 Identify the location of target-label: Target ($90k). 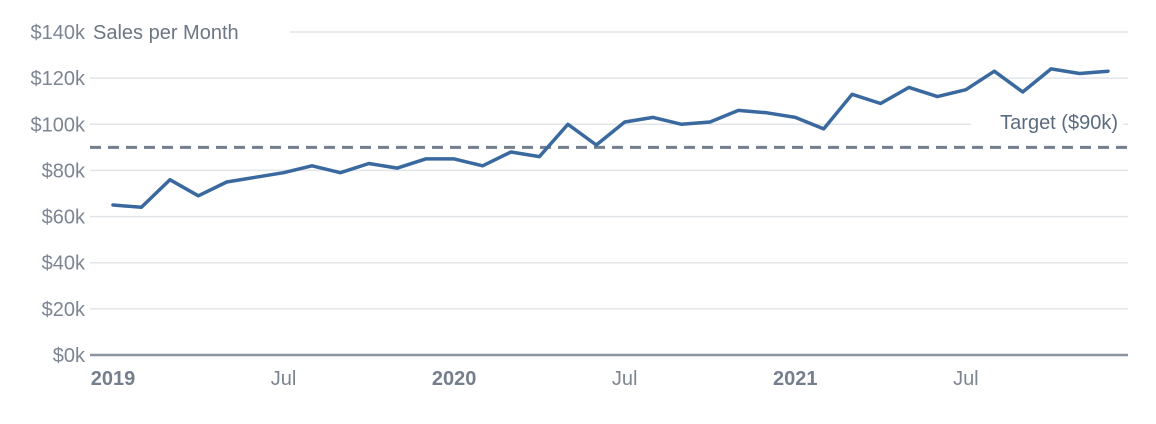
(1059, 123).